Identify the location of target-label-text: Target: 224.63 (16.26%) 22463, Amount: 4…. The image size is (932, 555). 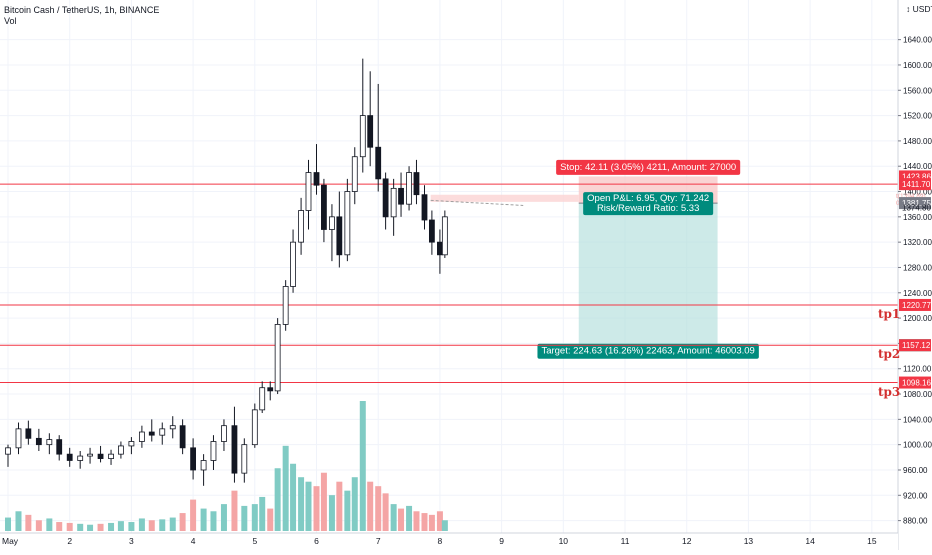
(647, 351).